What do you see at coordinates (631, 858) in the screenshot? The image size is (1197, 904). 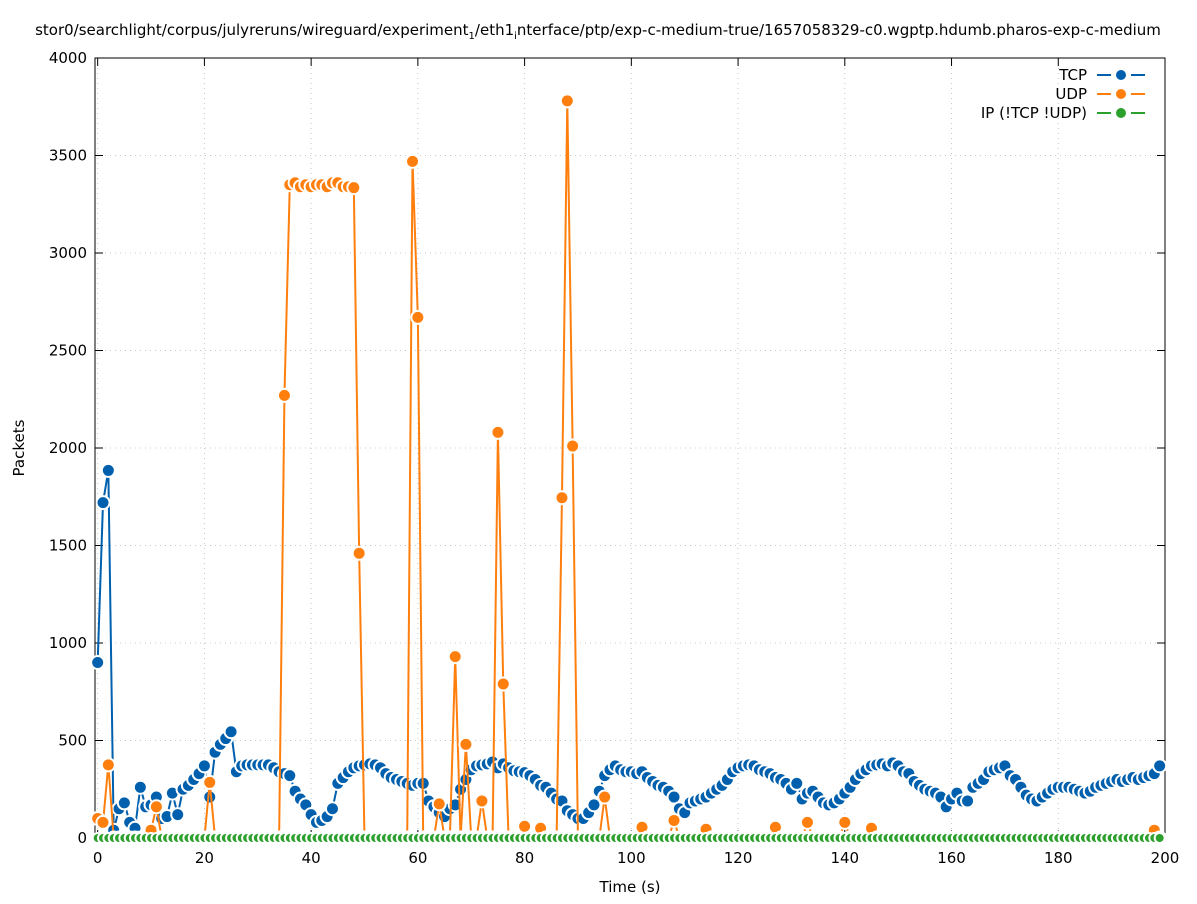 I see `x-tick-label: 100` at bounding box center [631, 858].